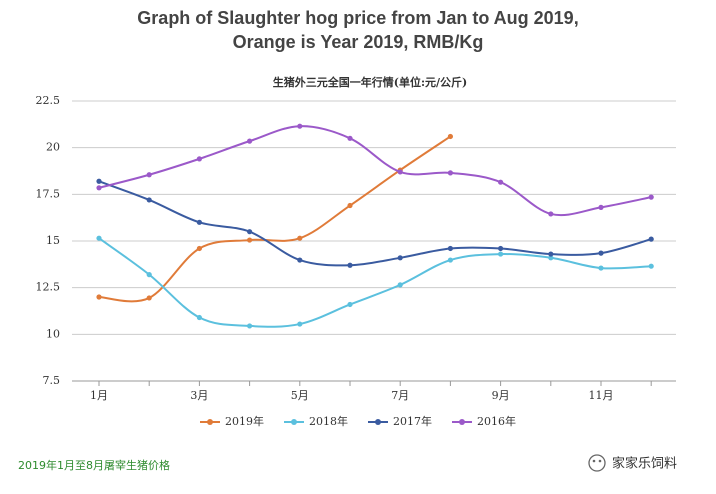  I want to click on legend-label: 2018年, so click(328, 421).